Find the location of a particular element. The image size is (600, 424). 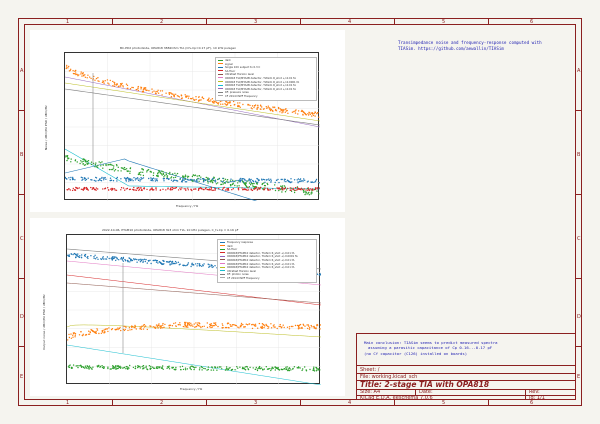

zone-col-5-top: 5 is located at coordinates (444, 22).